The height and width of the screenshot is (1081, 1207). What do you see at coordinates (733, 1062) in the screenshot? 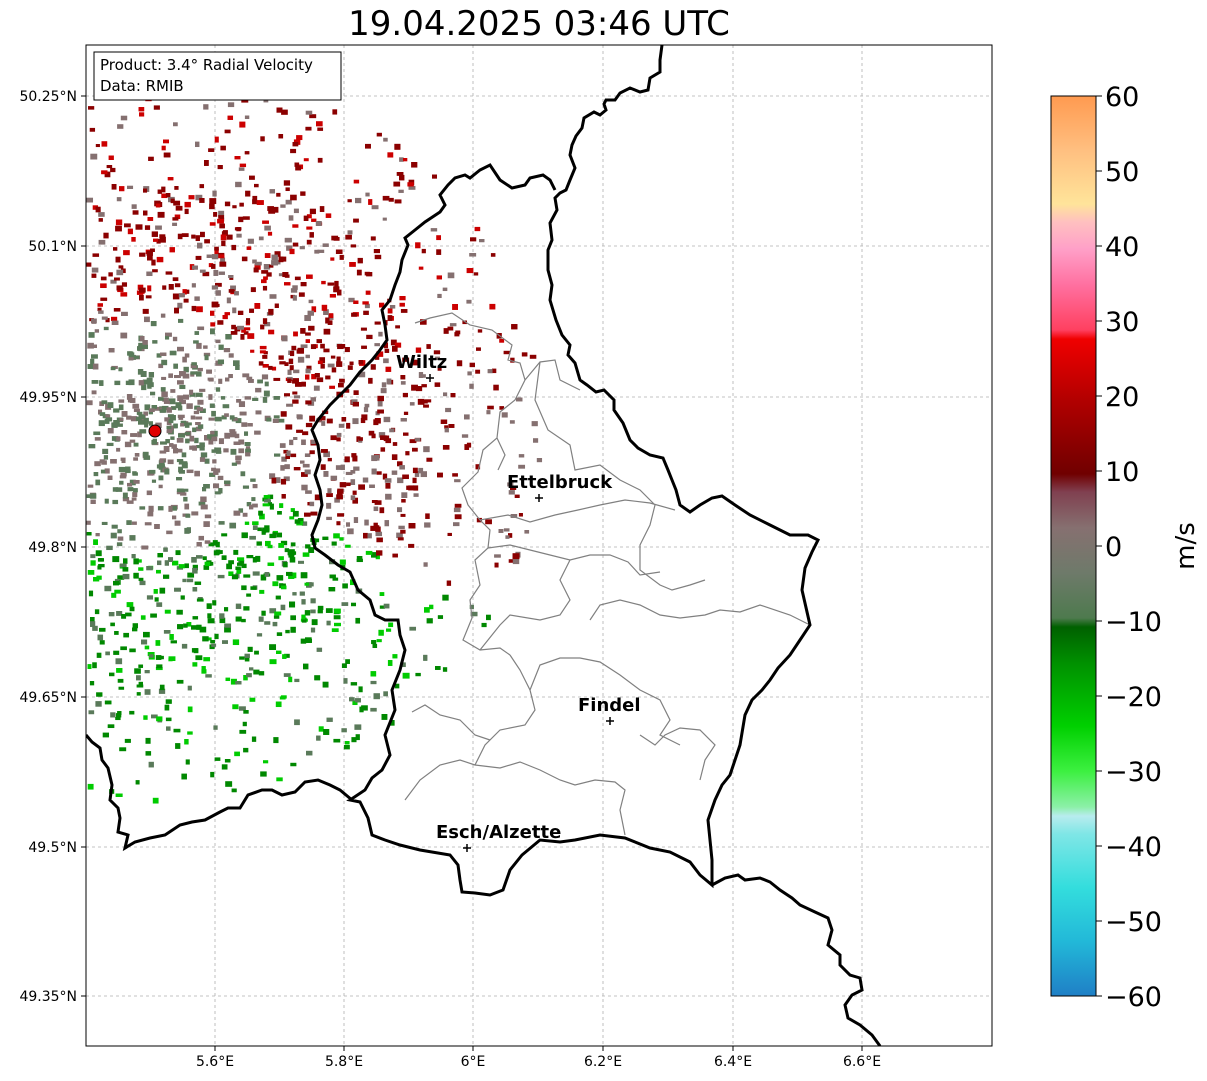
I see `lon-tick-label: 6.4°E` at bounding box center [733, 1062].